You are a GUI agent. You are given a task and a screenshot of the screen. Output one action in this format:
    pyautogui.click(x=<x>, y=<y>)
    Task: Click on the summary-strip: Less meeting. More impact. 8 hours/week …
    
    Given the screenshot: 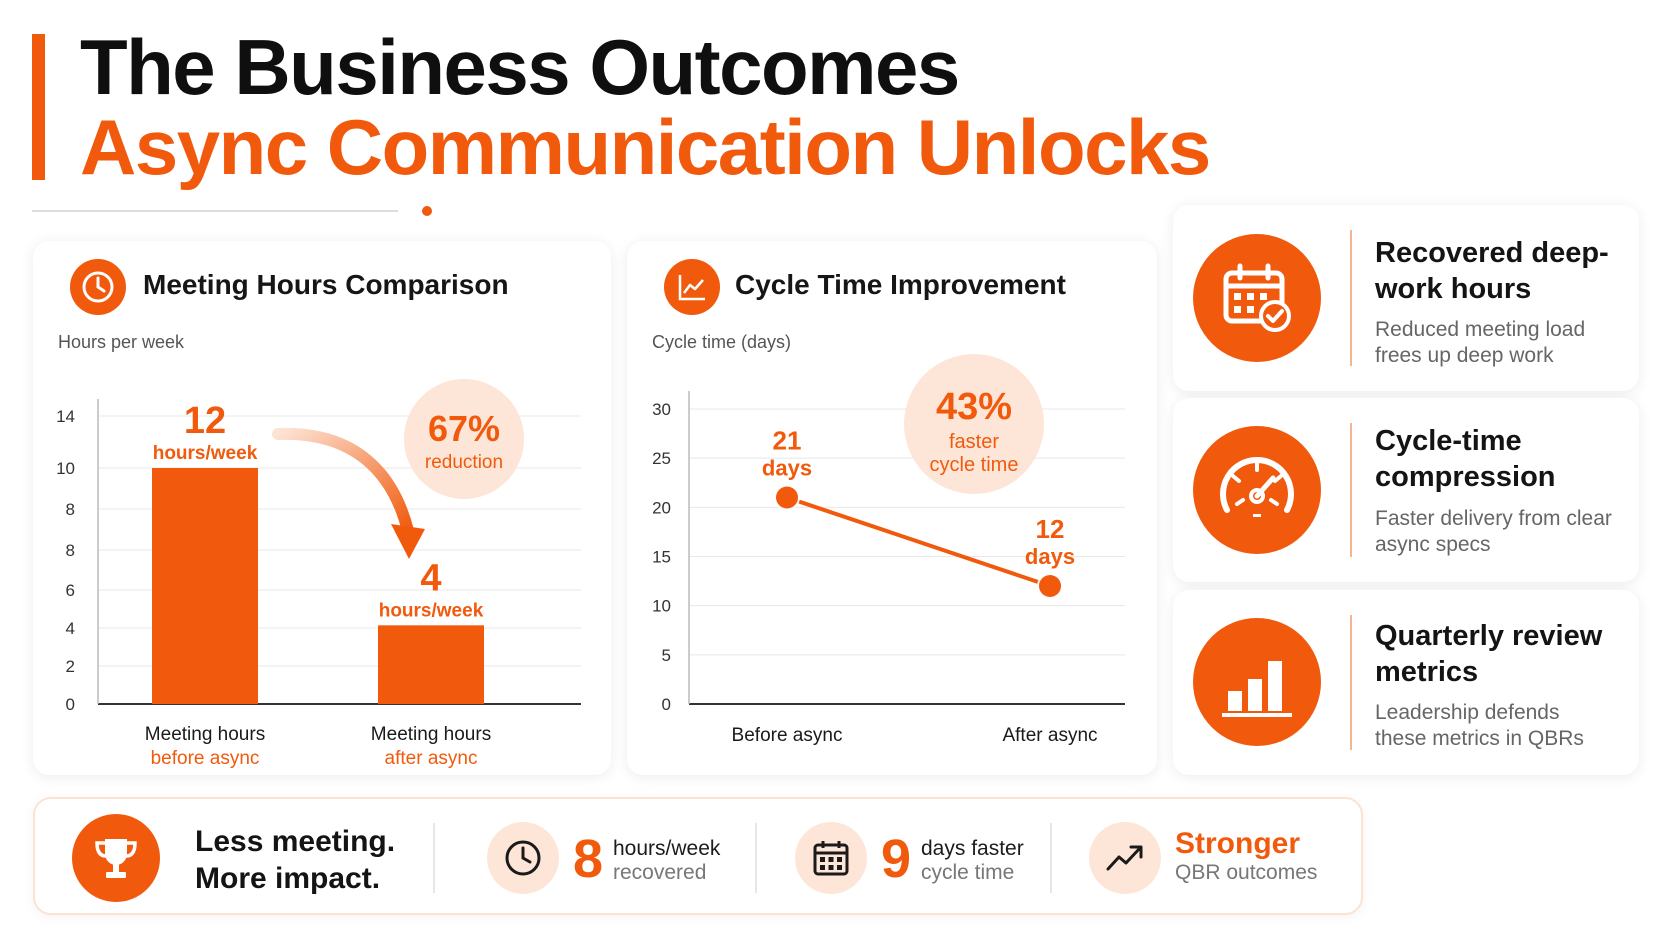 What is the action you would take?
    pyautogui.click(x=698, y=856)
    